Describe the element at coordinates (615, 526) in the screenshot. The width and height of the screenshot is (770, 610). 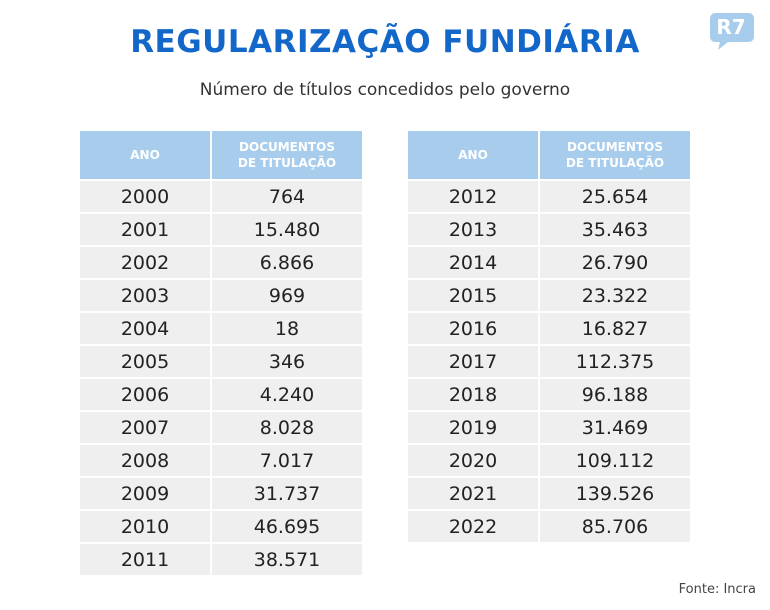
I see `value-cell: 85.706` at that location.